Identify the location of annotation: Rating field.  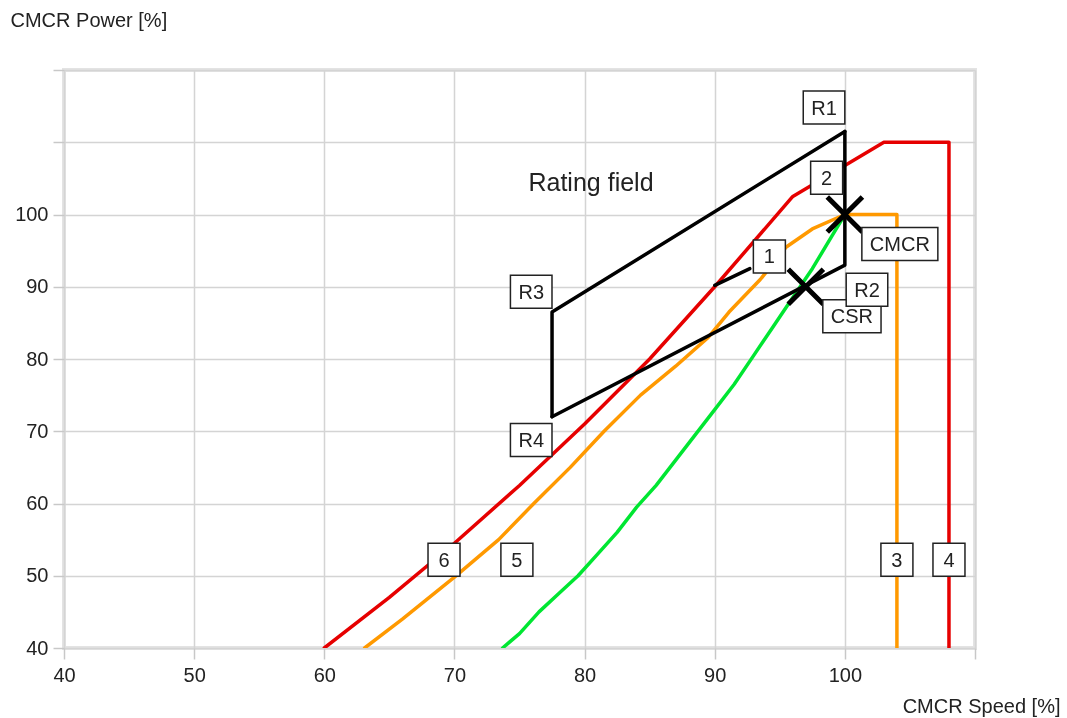
(591, 182).